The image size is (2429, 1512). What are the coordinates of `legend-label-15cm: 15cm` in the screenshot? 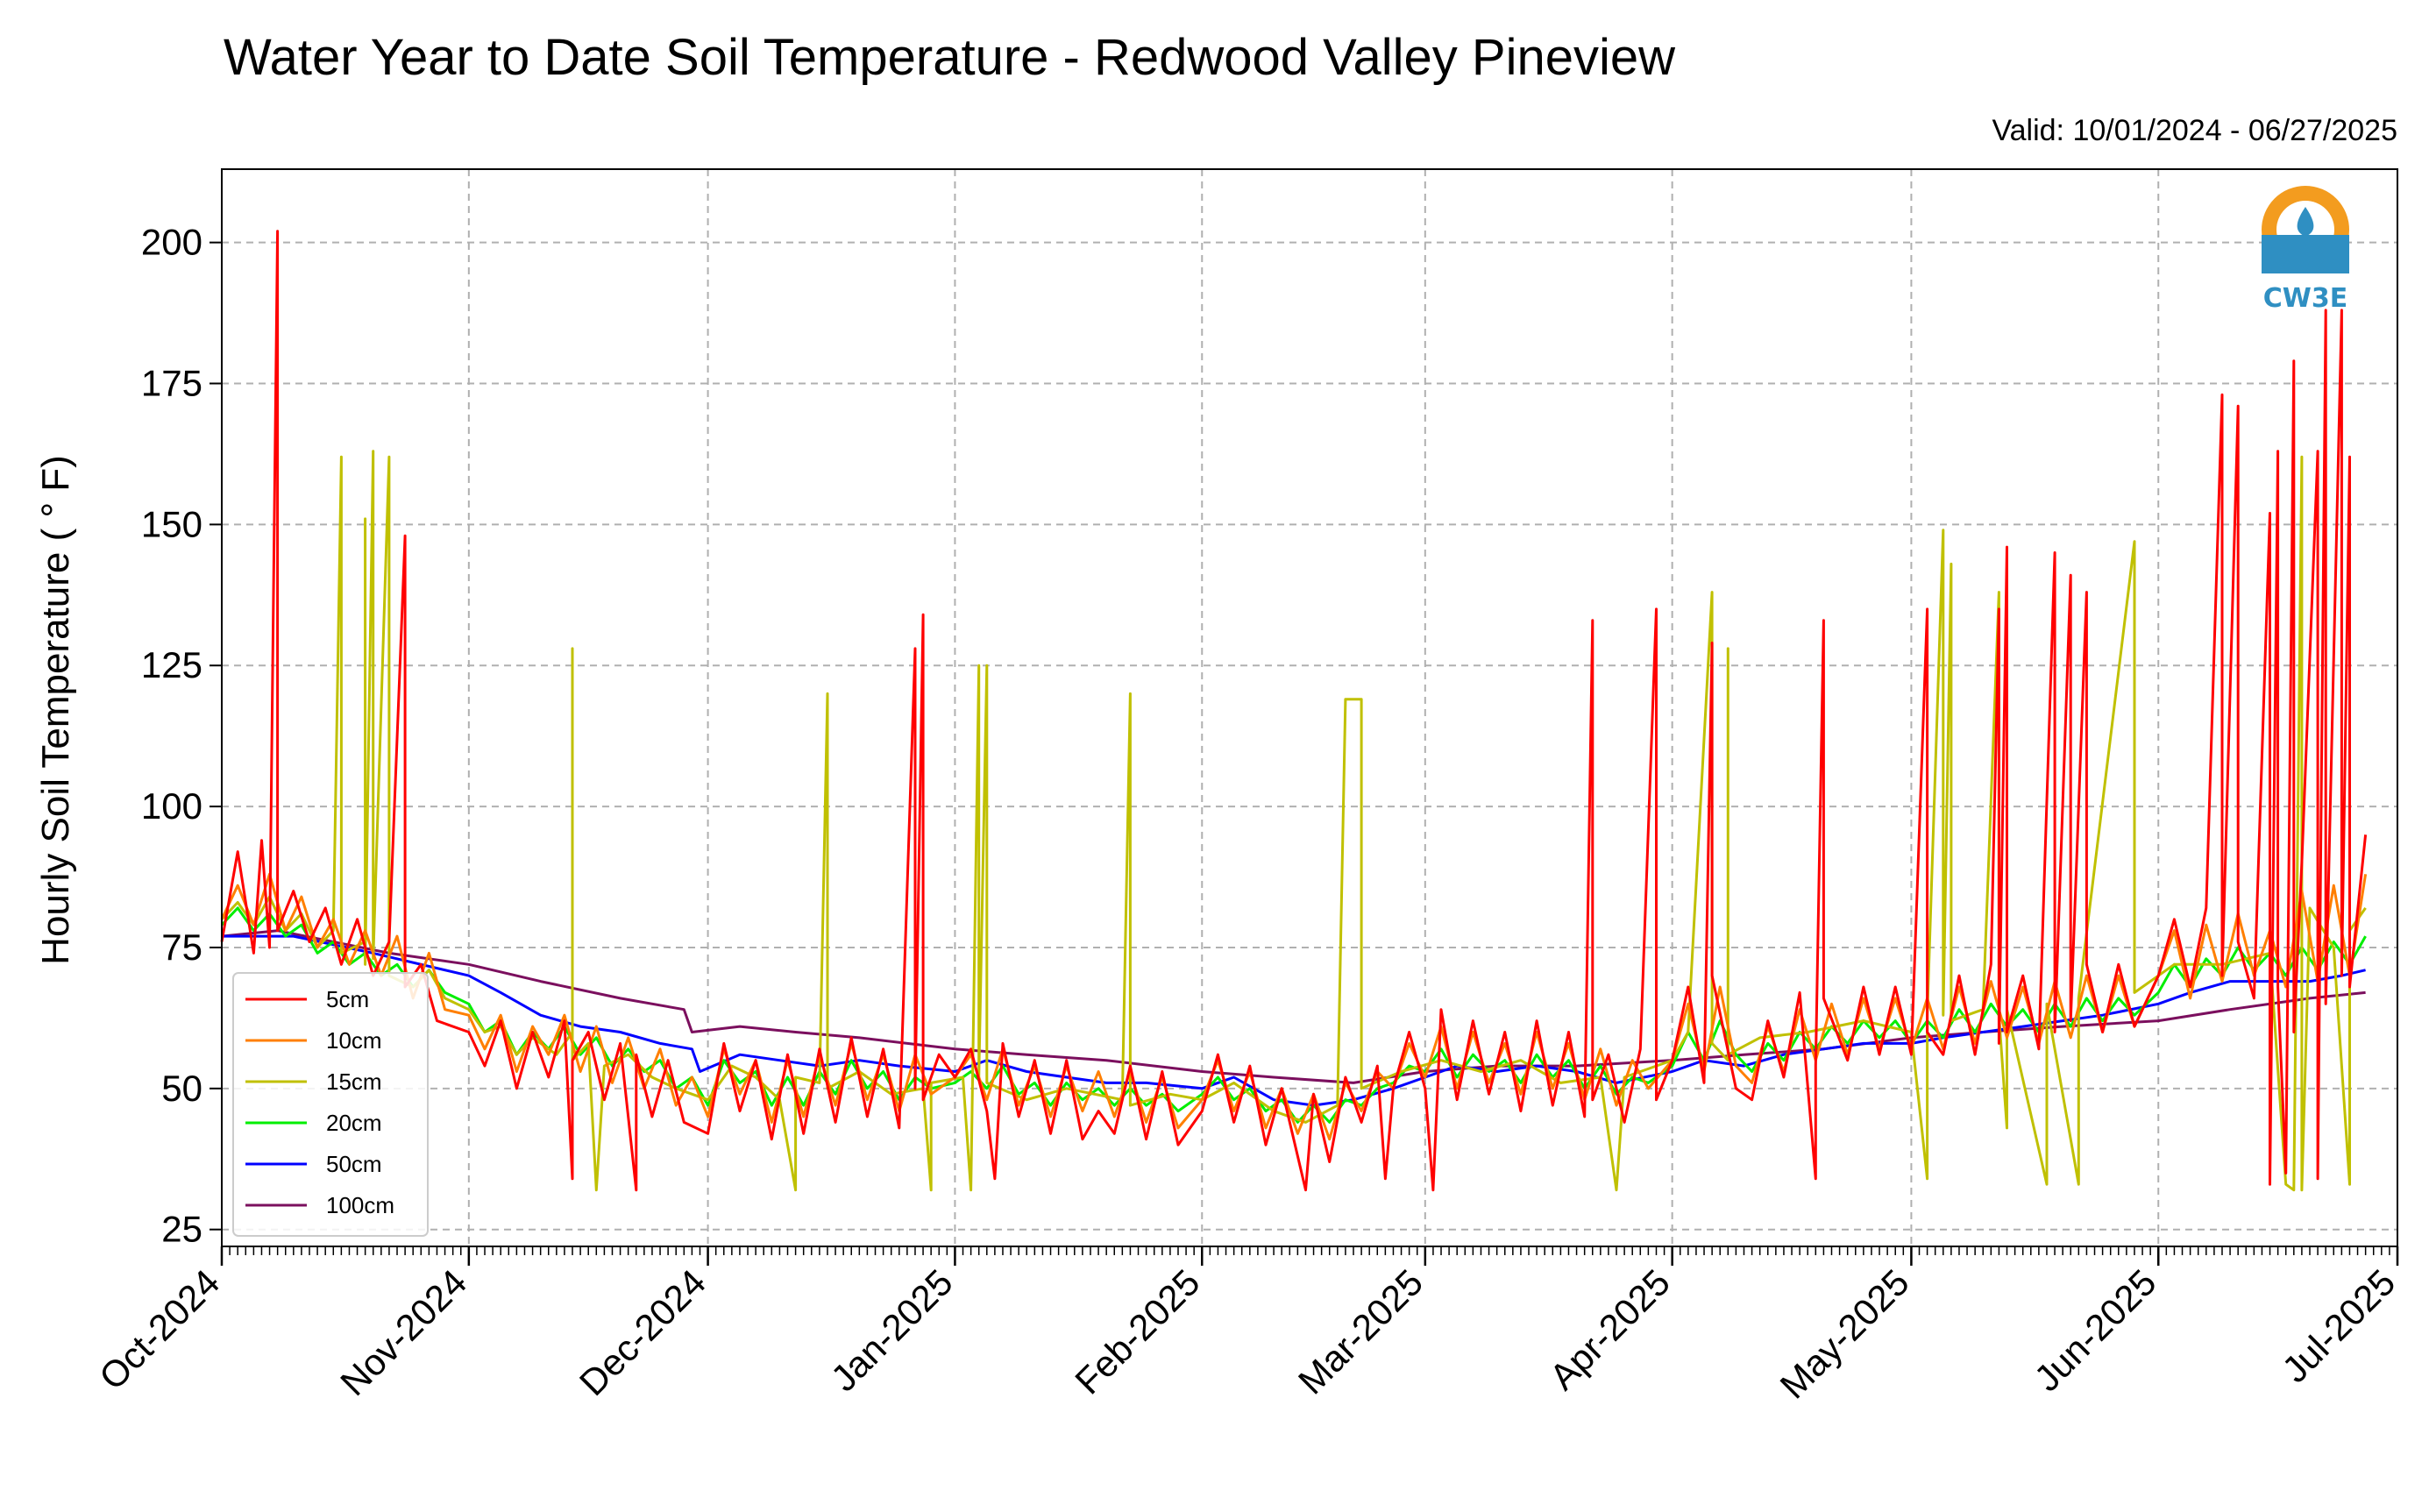 It's located at (354, 1081).